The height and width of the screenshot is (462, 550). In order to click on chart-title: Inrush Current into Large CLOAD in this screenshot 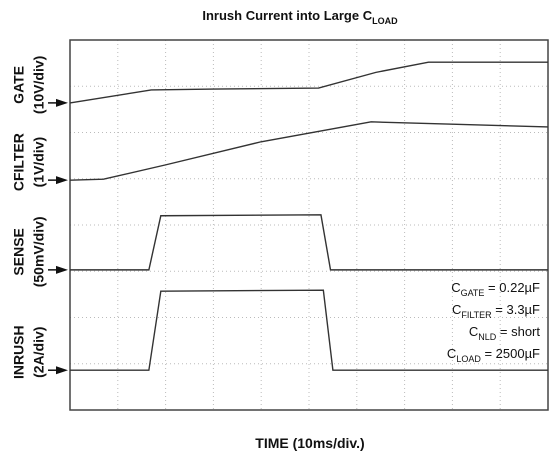, I will do `click(300, 17)`.